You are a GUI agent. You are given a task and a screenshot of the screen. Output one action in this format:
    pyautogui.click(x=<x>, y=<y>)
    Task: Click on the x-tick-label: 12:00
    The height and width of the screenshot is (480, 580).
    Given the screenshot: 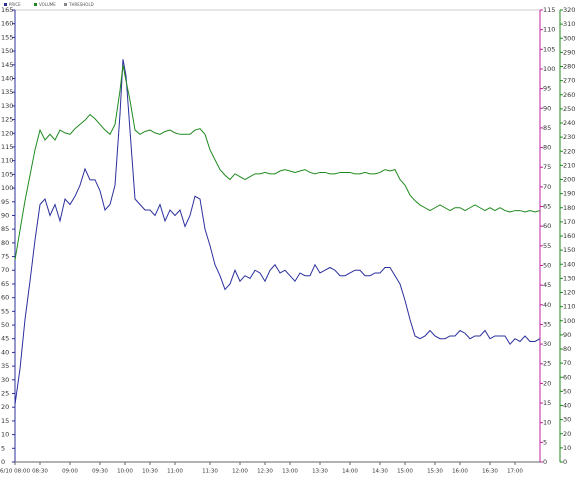 What is the action you would take?
    pyautogui.click(x=240, y=472)
    